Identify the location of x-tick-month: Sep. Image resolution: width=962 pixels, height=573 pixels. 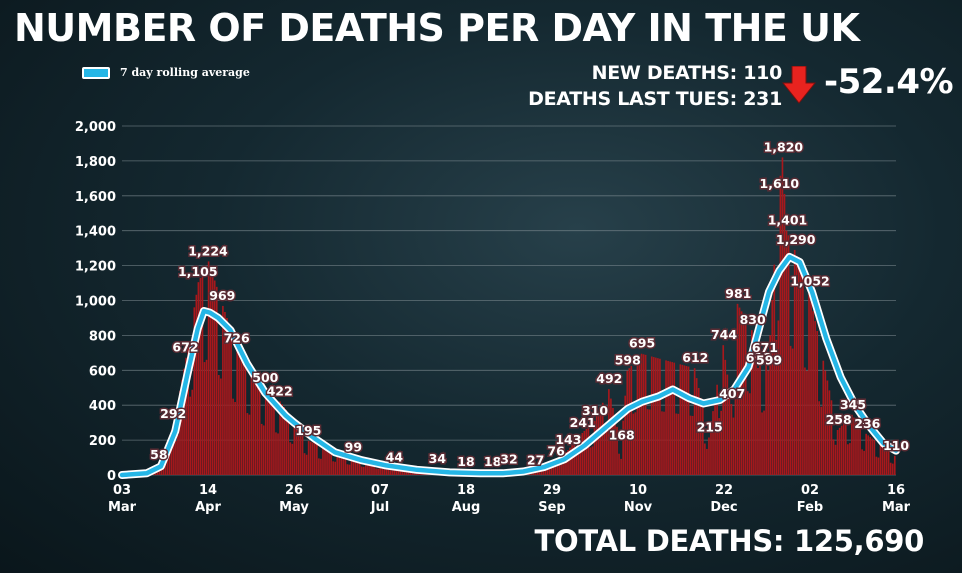
(552, 507).